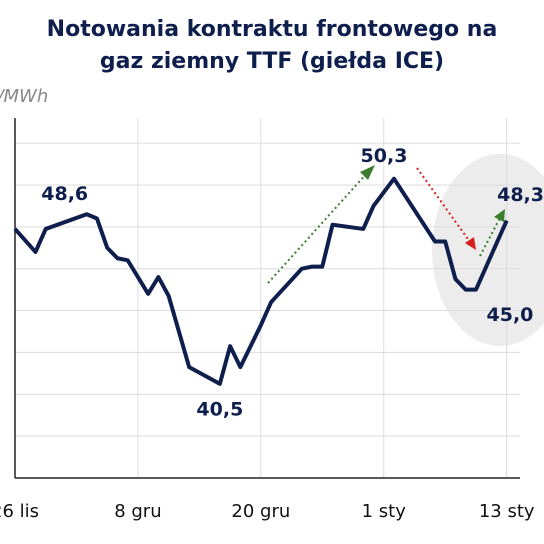 The width and height of the screenshot is (544, 544). I want to click on x-tick-label: 1 sty, so click(384, 511).